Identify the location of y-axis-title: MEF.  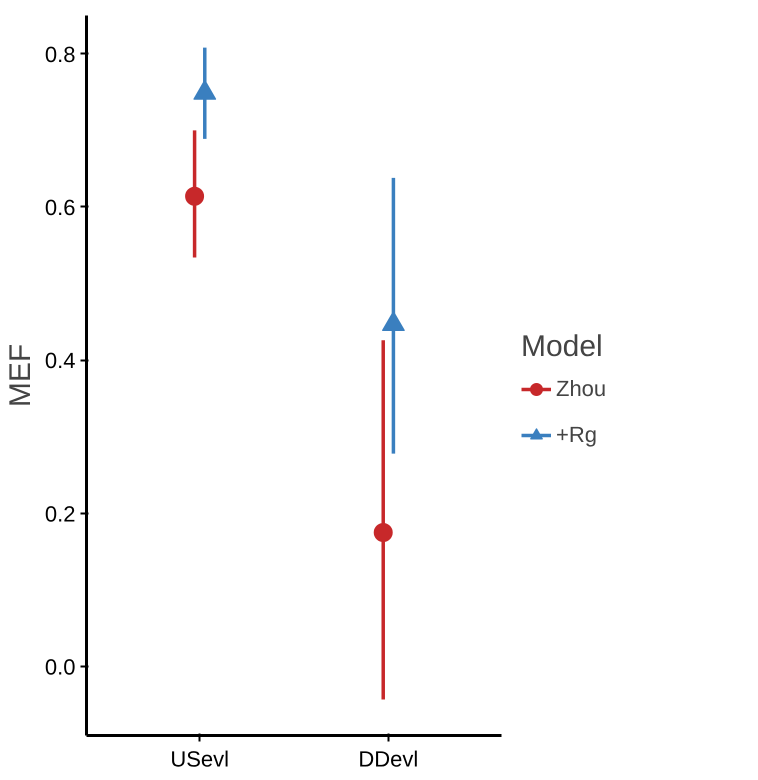
(20, 376).